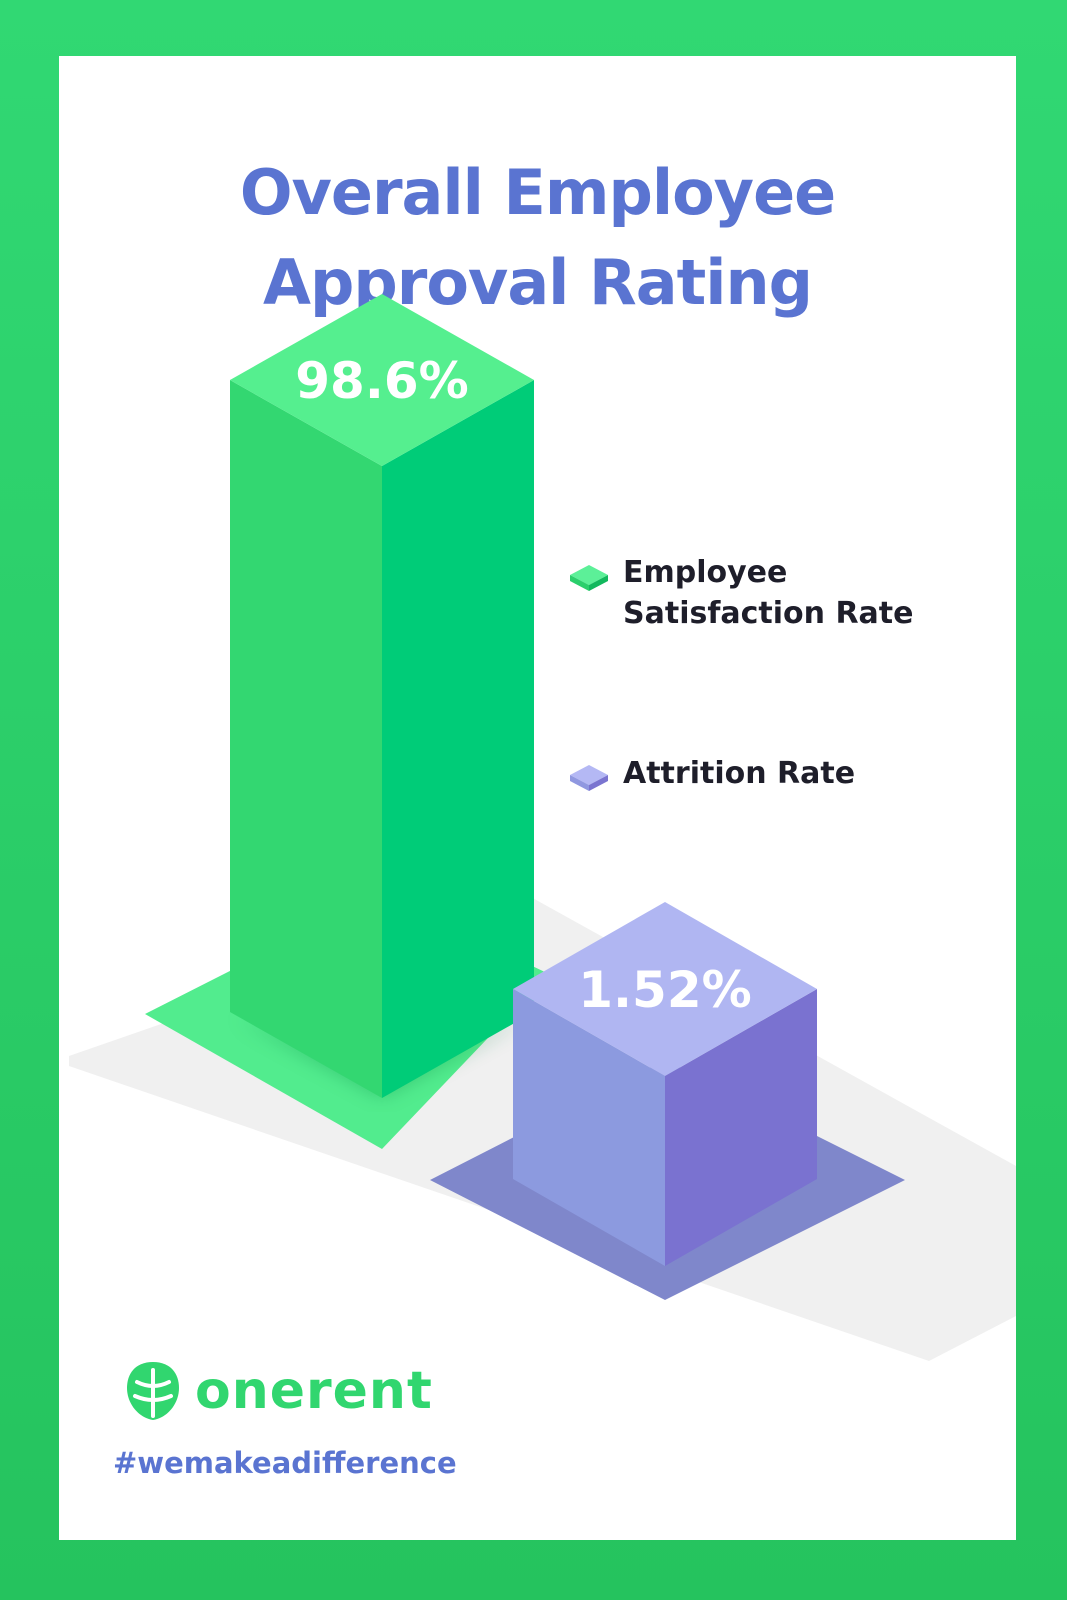 This screenshot has height=1600, width=1067. What do you see at coordinates (285, 1463) in the screenshot?
I see `brand-hashtag: #wemakeadifference` at bounding box center [285, 1463].